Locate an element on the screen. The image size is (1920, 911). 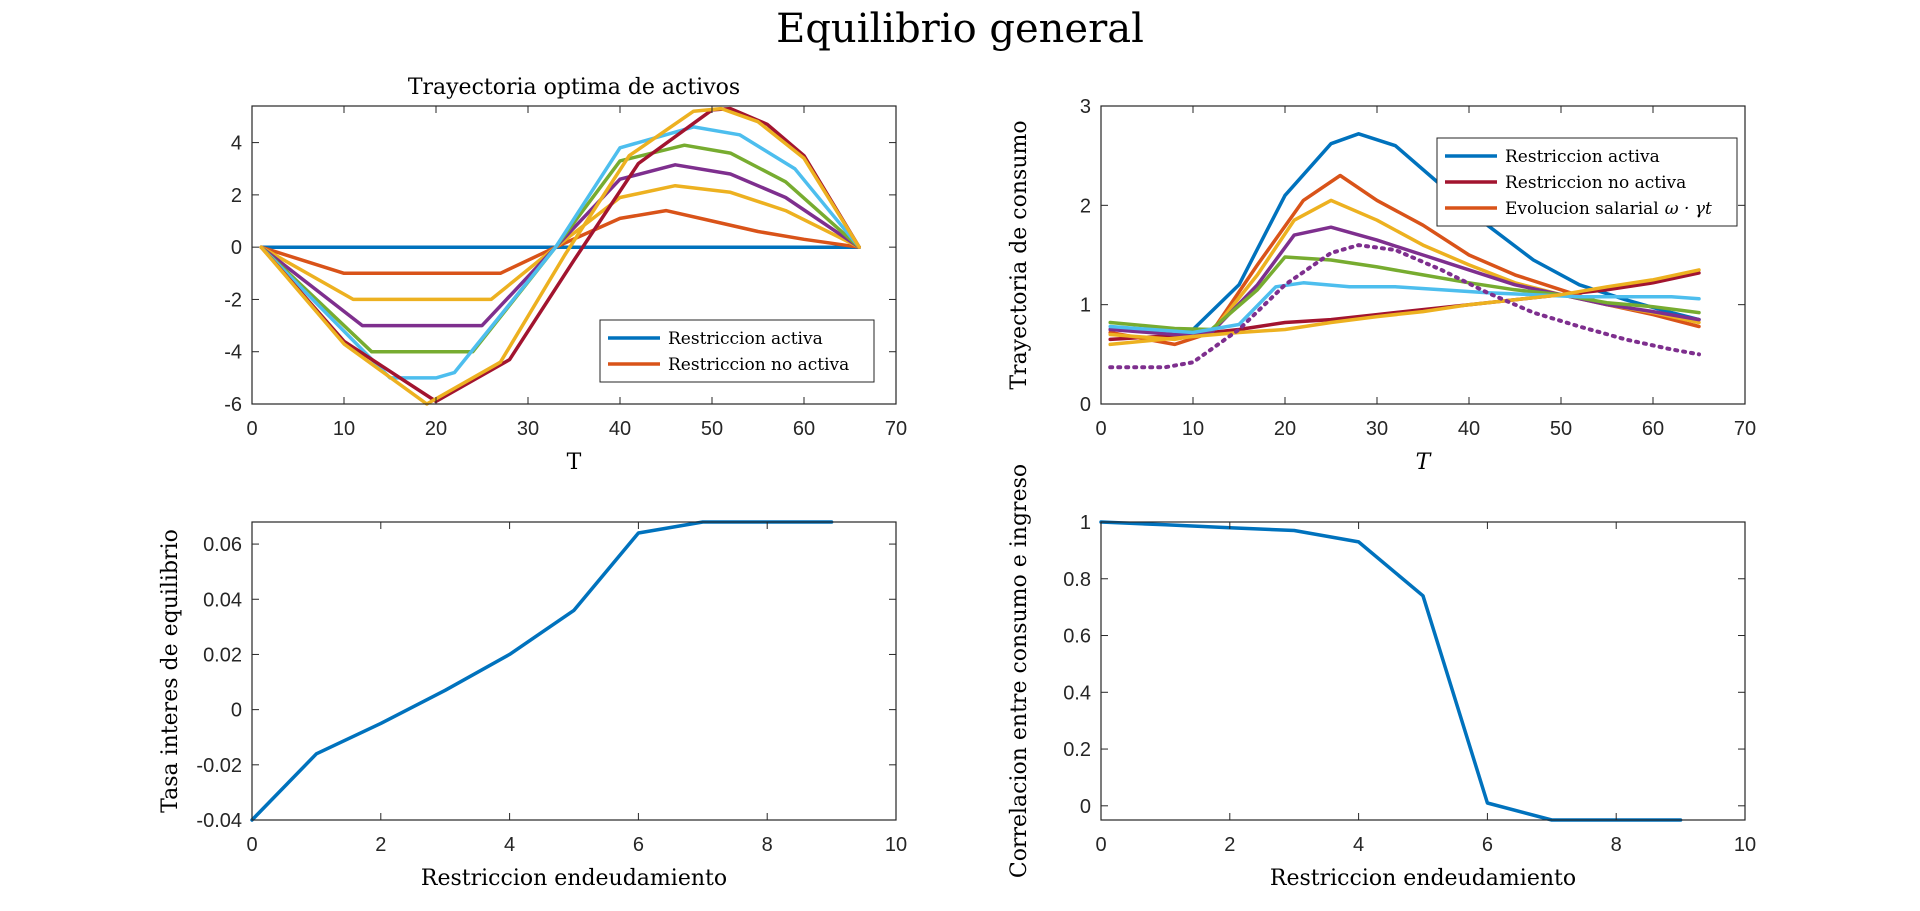
y-tick-label: -6 is located at coordinates (233, 405).